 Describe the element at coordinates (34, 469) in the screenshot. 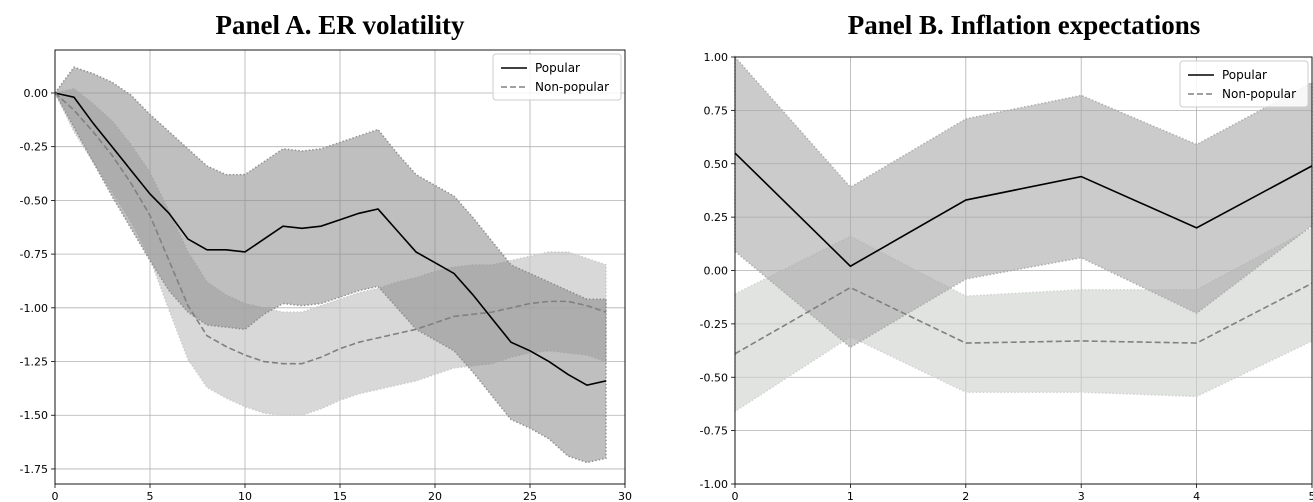

I see `y-tick-label: -1.75` at that location.